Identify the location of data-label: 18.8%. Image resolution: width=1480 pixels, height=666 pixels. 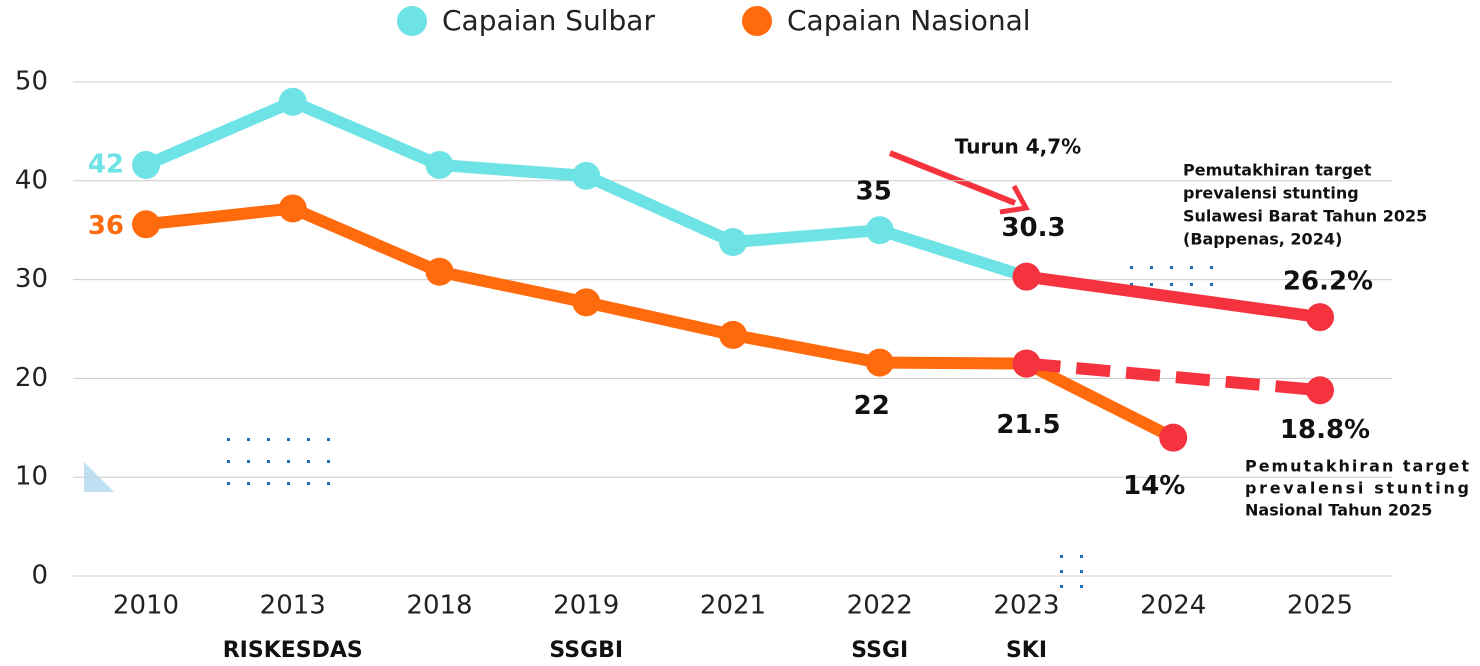
(1325, 430).